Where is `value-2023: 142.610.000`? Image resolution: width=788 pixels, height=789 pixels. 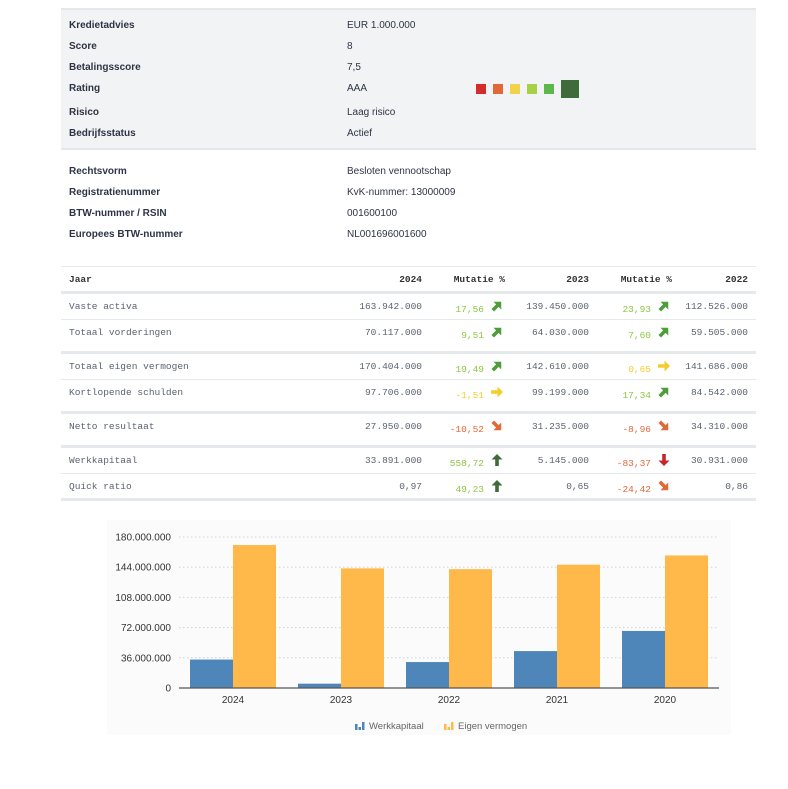
value-2023: 142.610.000 is located at coordinates (557, 366).